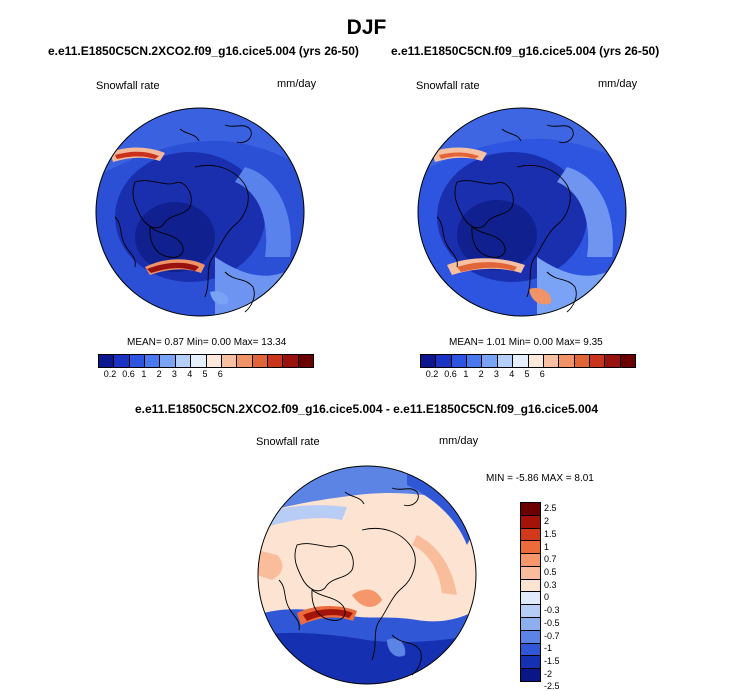 The height and width of the screenshot is (691, 733). What do you see at coordinates (568, 342) in the screenshot?
I see `panel-2-max-label: Max=` at bounding box center [568, 342].